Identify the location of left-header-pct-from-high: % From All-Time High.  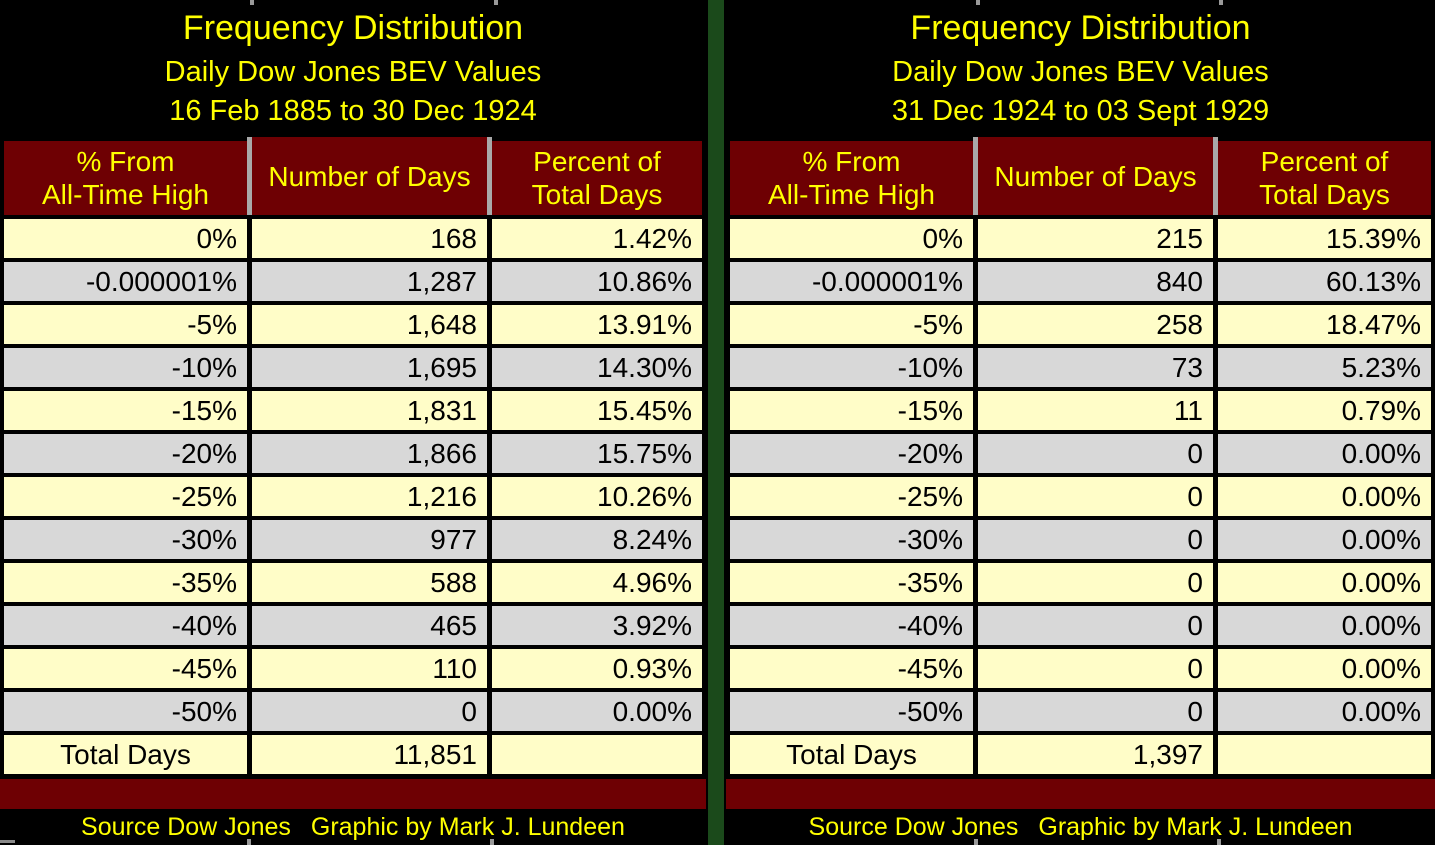
(125, 178).